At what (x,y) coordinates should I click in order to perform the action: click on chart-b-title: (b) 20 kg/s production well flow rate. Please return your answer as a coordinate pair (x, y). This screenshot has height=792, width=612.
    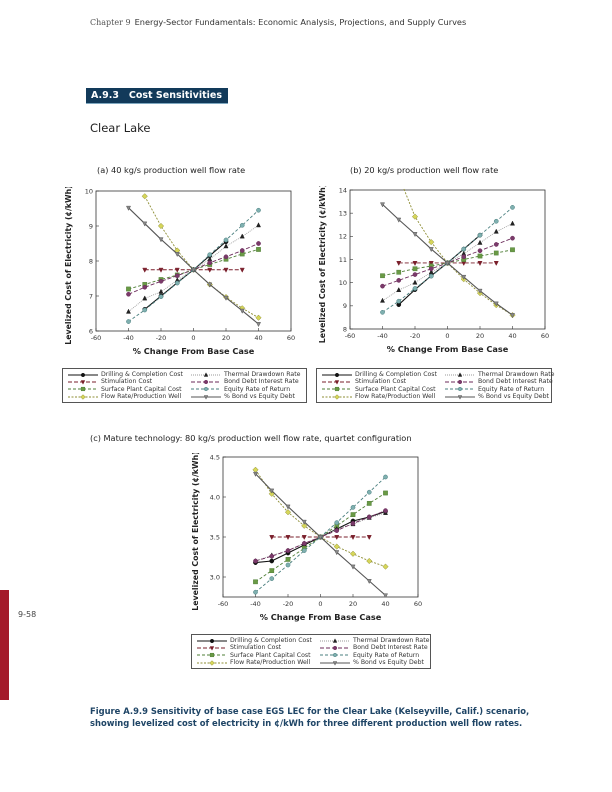
    Looking at the image, I should click on (424, 170).